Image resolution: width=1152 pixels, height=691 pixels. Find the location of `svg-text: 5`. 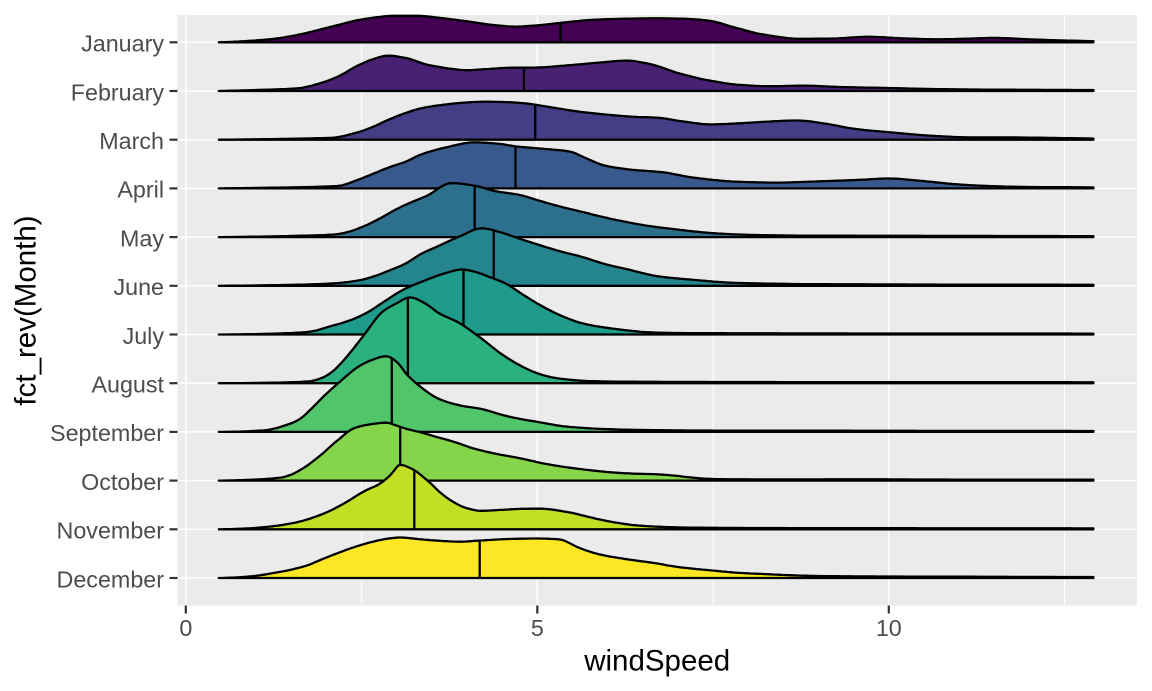

svg-text: 5 is located at coordinates (537, 628).